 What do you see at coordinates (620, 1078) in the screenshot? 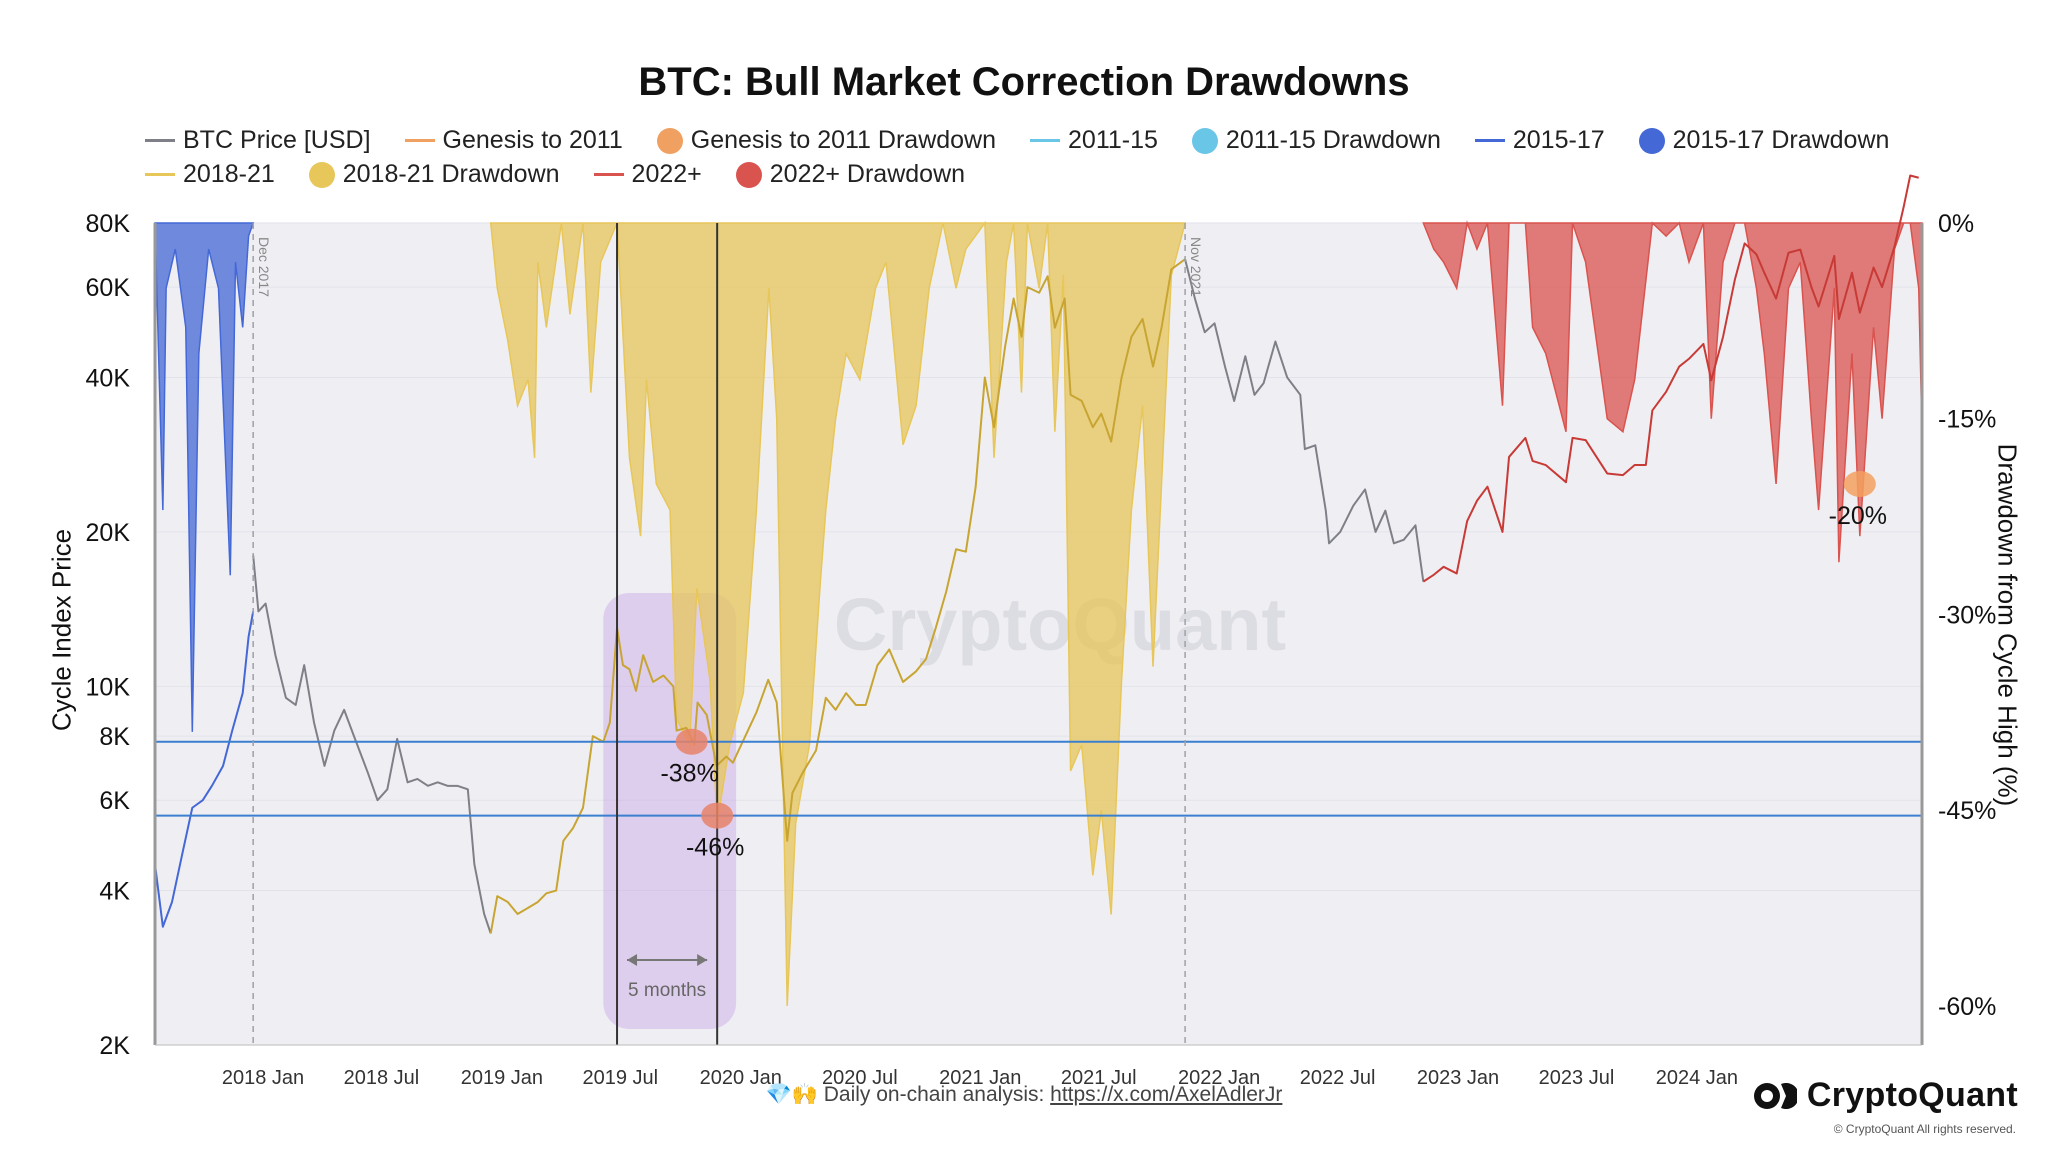
I see `x-tick-label: 2019 Jul` at bounding box center [620, 1078].